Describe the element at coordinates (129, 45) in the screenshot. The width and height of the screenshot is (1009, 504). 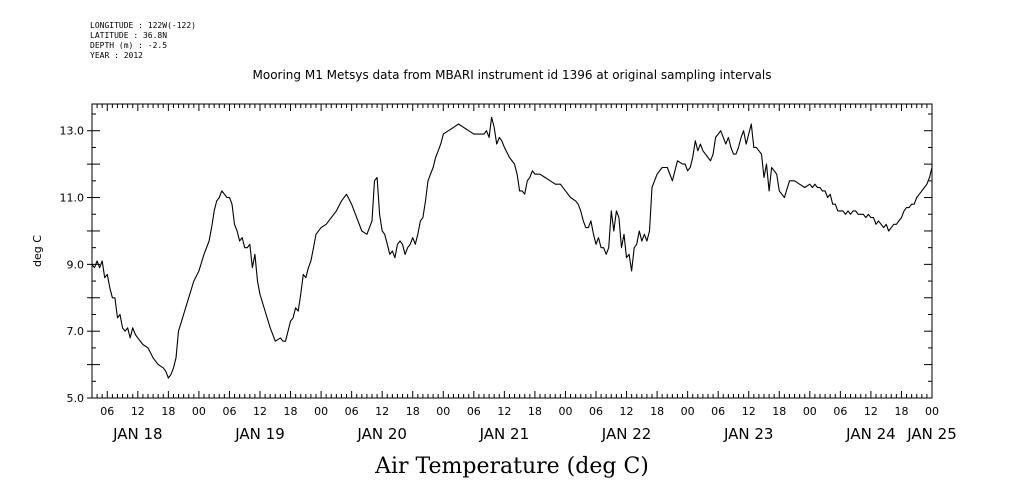
I see `depth-text: DEPTH (m) : -2.5` at that location.